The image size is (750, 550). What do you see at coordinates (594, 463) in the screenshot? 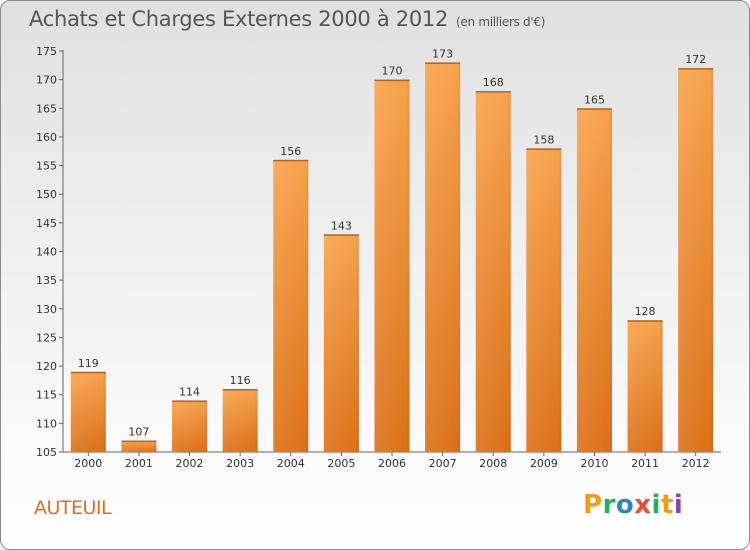
I see `x-tick-label: 2010` at bounding box center [594, 463].